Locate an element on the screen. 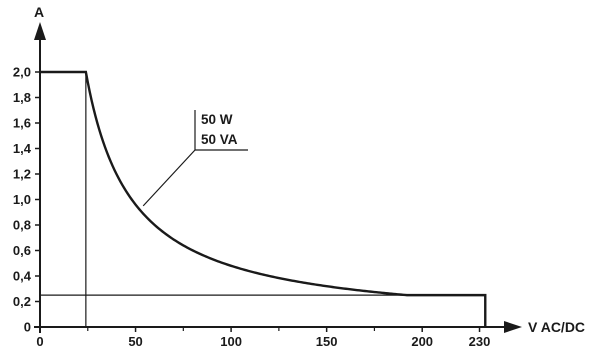 The image size is (609, 359). y-tick-label: 1,2 is located at coordinates (22, 174).